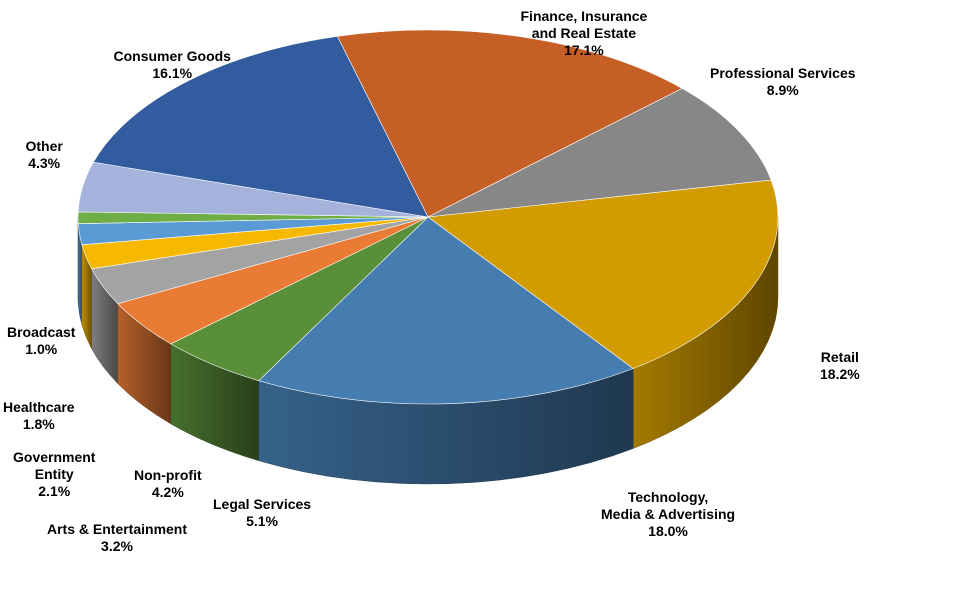 This screenshot has width=968, height=605. I want to click on slice-label-value: 4.2%, so click(167, 492).